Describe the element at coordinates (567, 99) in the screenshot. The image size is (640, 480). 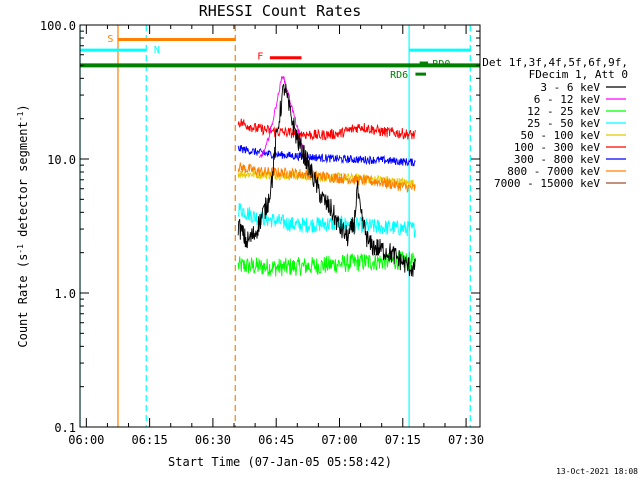
I see `legend-entry-label: 6 - 12 keV` at that location.